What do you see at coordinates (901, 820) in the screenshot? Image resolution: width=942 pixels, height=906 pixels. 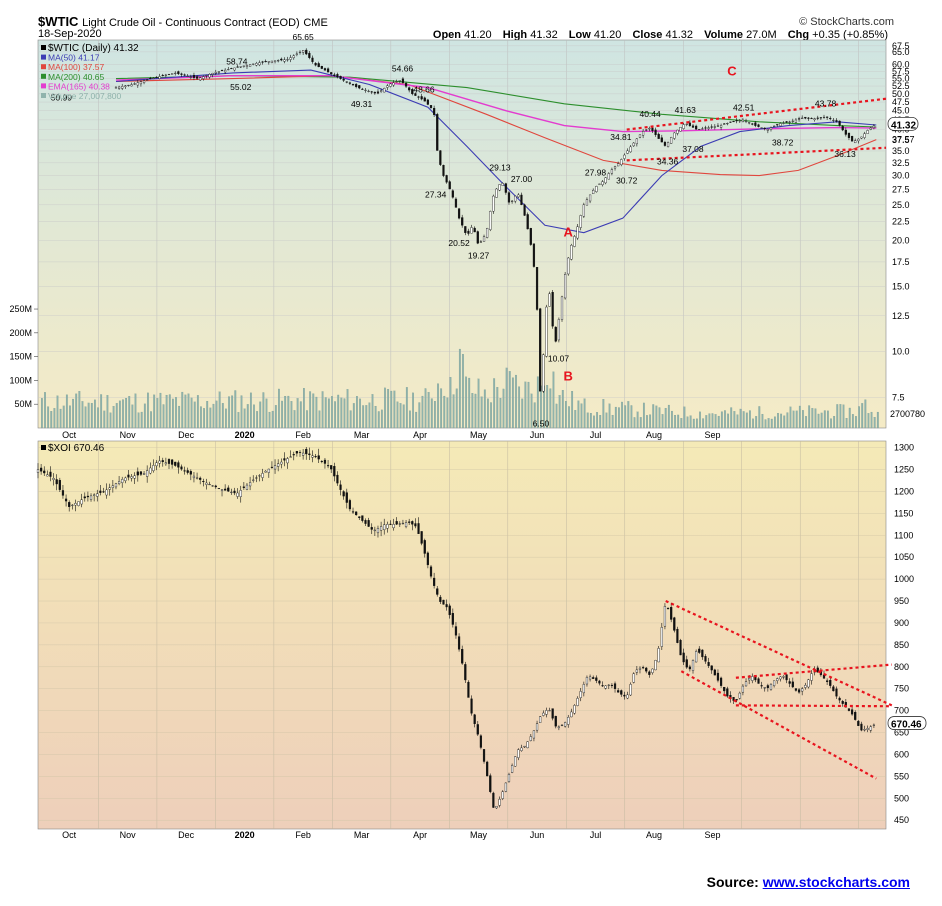 I see `xoi-y-tick-label: 450` at bounding box center [901, 820].